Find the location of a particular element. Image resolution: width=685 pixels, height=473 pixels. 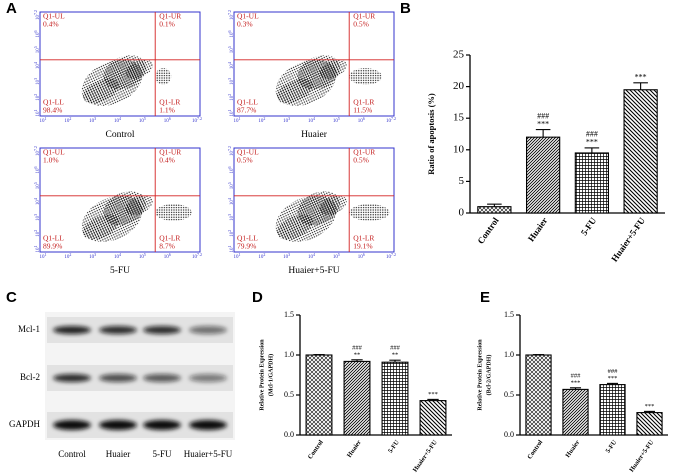

y-tick-label: 10⁶ is located at coordinates (231, 33).